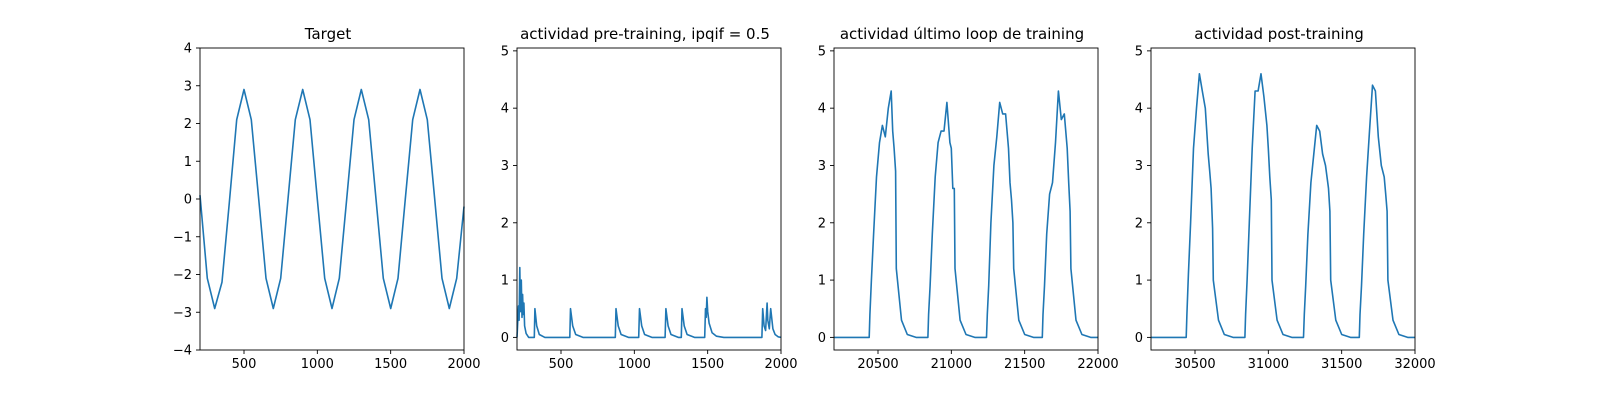  What do you see at coordinates (182, 275) in the screenshot?
I see `y-tick-label: −2` at bounding box center [182, 275].